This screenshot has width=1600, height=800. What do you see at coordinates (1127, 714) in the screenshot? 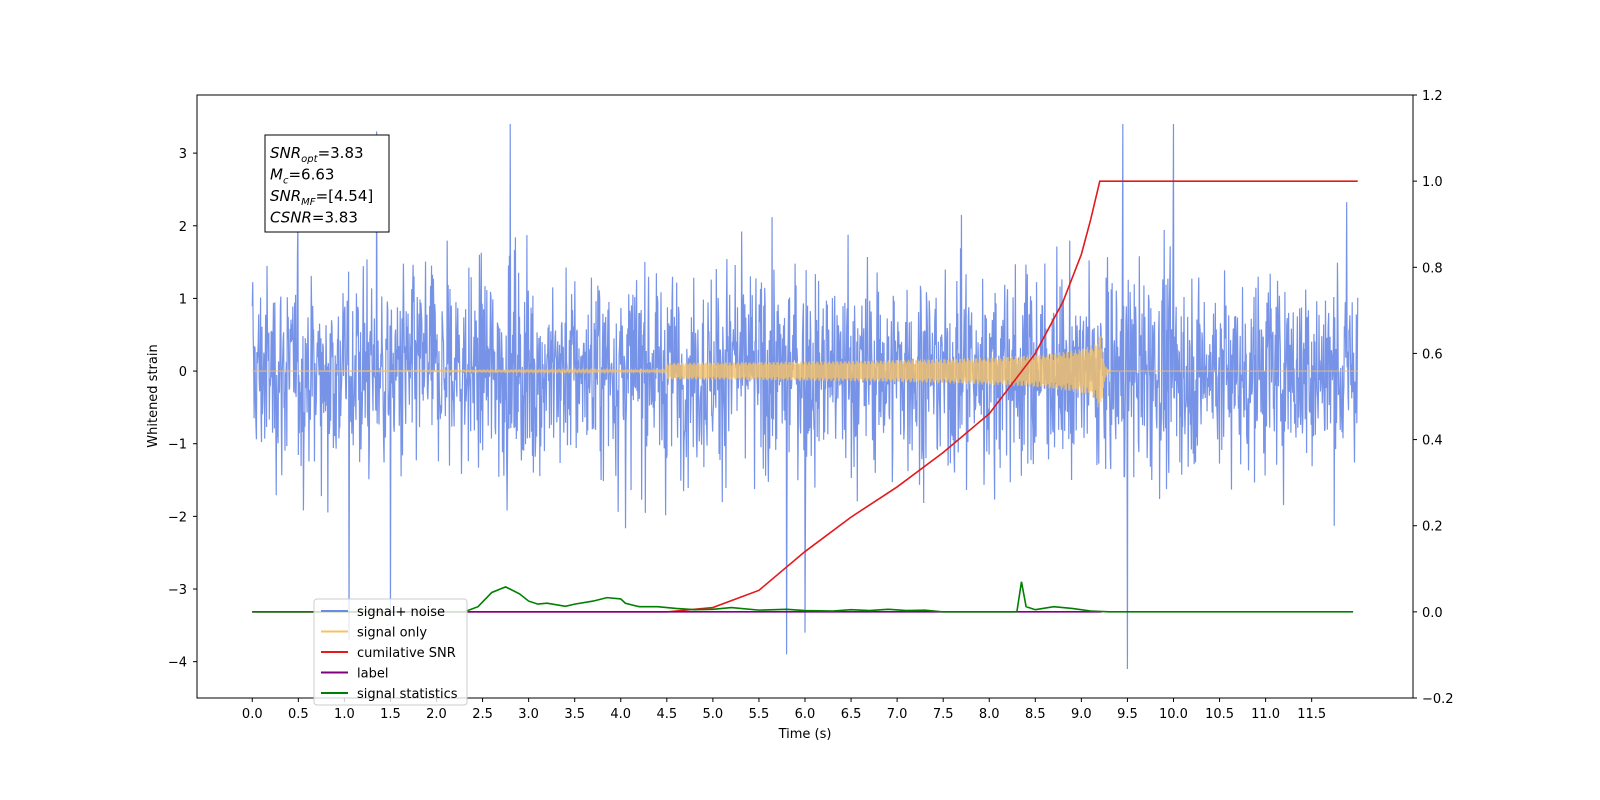
I see `x-tick-label: 9.5` at bounding box center [1127, 714].